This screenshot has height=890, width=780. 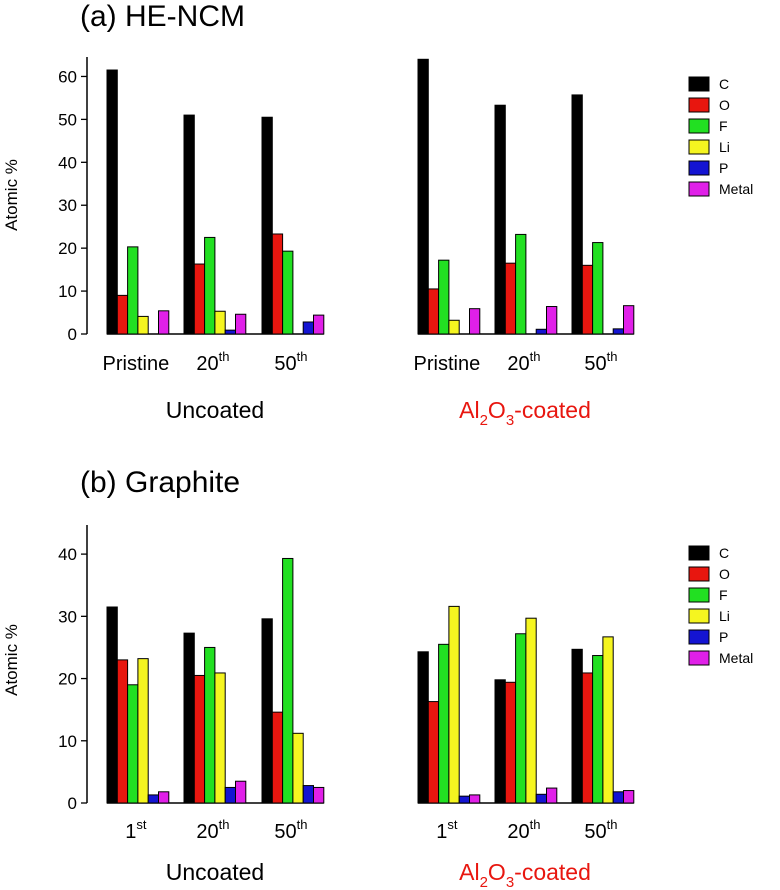 I want to click on legend-label-metal: Metal, so click(x=736, y=189).